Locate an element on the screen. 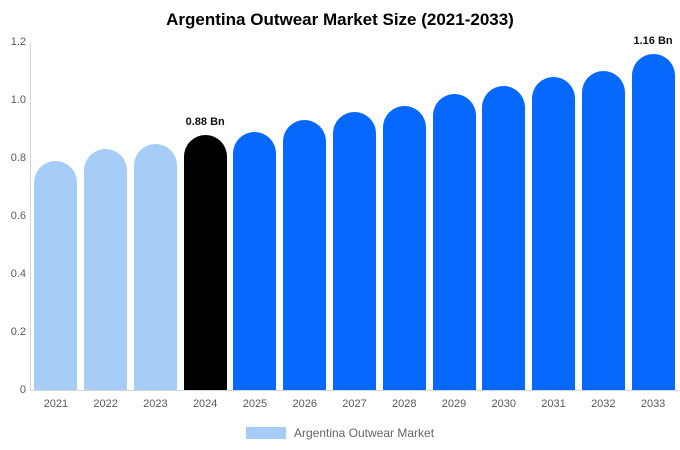 This screenshot has height=450, width=680. legend-item: Argentina Outwear Market is located at coordinates (340, 433).